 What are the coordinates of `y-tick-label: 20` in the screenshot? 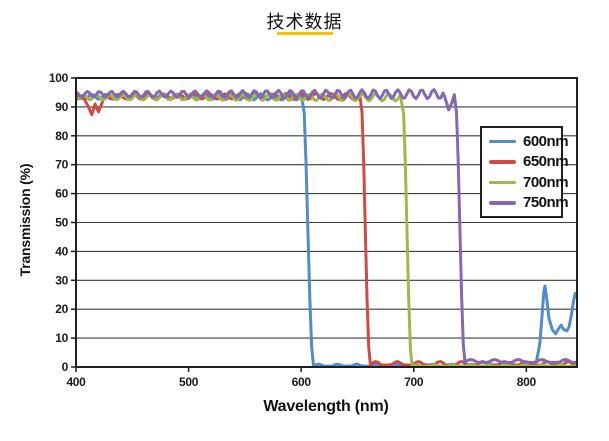 It's located at (61, 309).